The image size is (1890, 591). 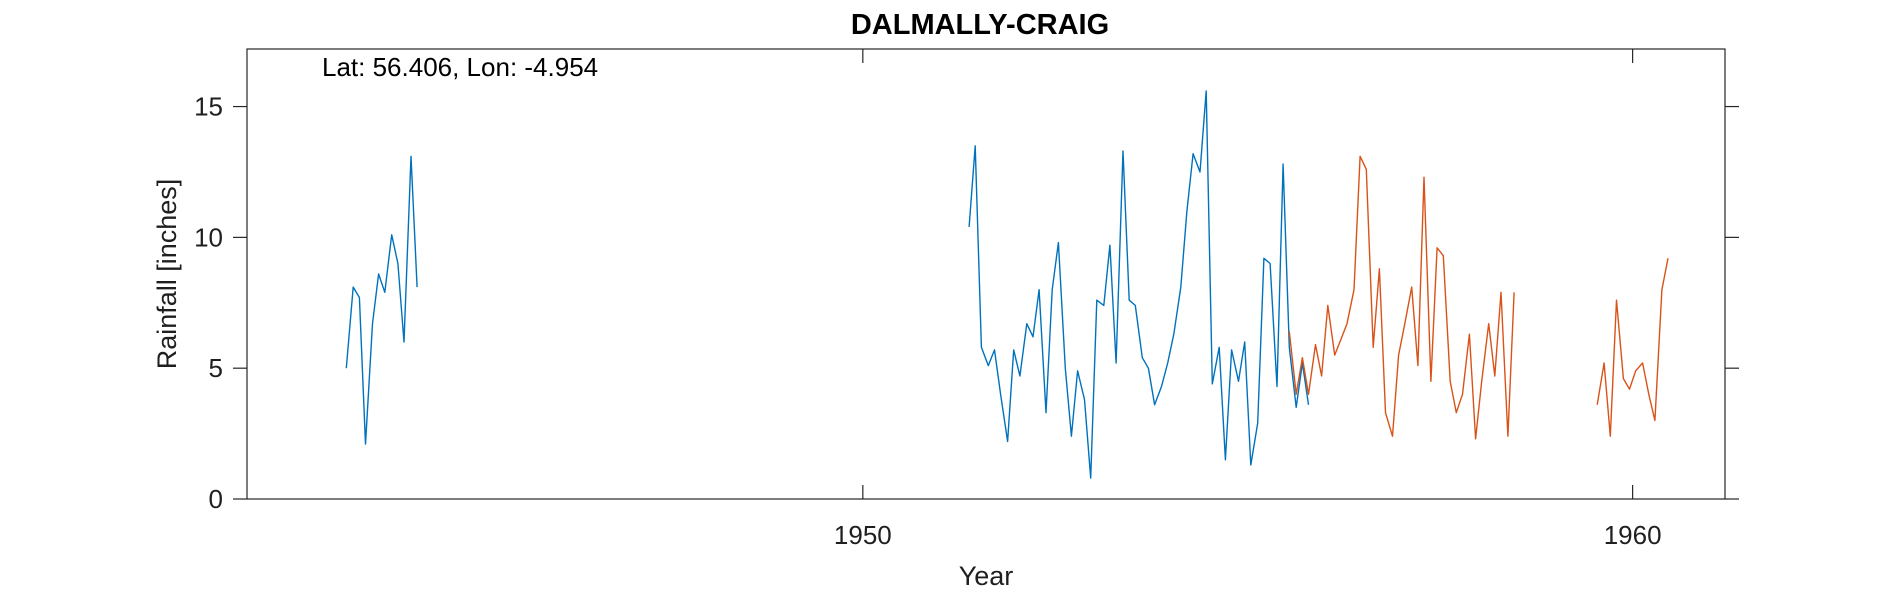 I want to click on y-tick-label: 15, so click(x=208, y=107).